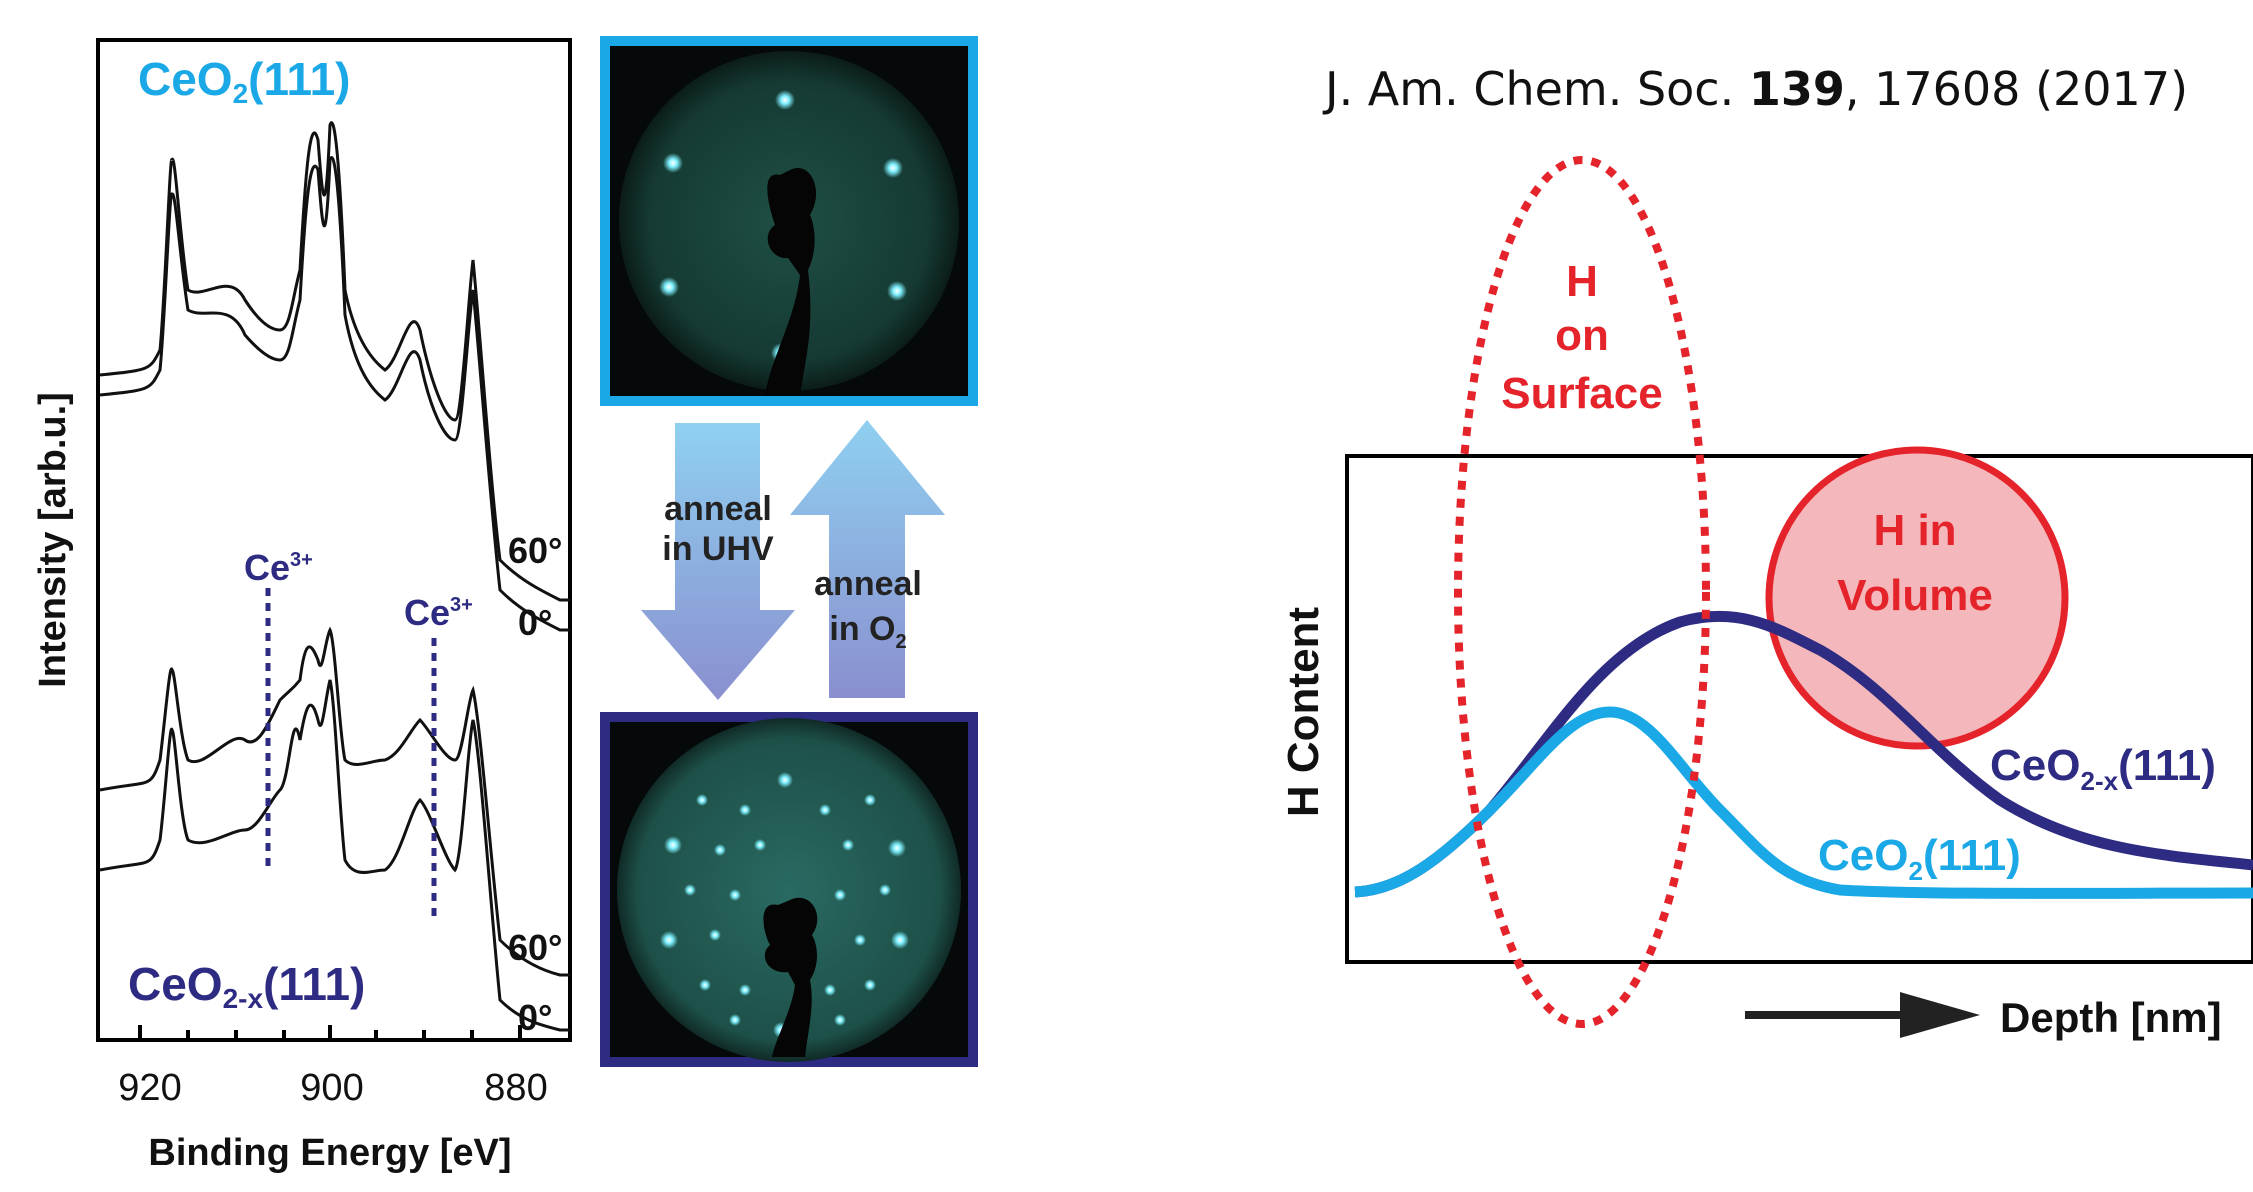 Image resolution: width=2253 pixels, height=1192 pixels. I want to click on citation-volume: 139, so click(1796, 89).